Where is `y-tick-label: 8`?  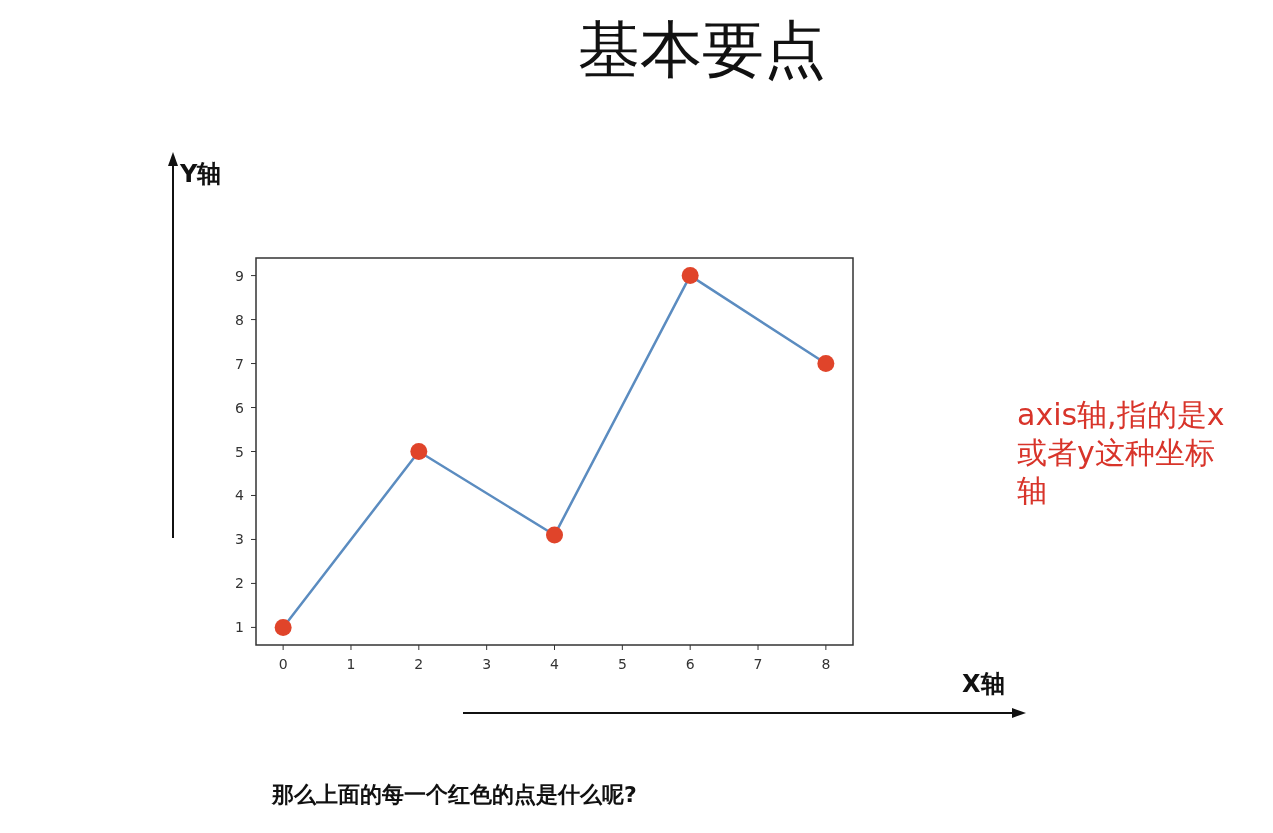
y-tick-label: 8 is located at coordinates (239, 319).